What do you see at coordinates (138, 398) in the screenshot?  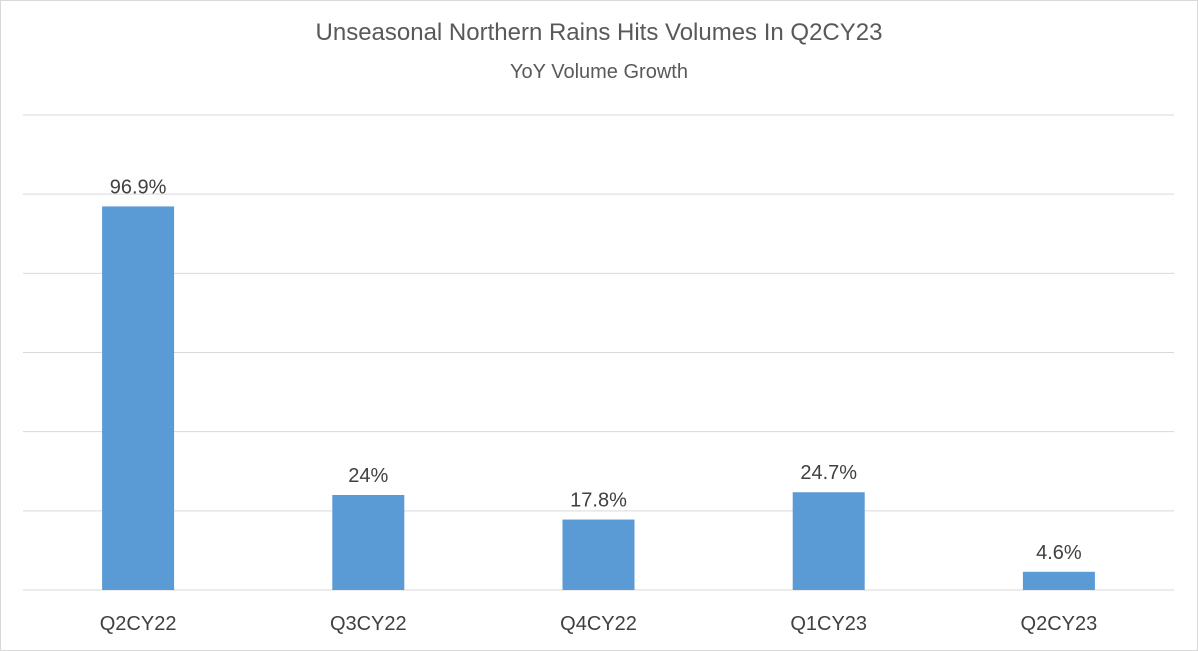 I see `bar-q2cy22` at bounding box center [138, 398].